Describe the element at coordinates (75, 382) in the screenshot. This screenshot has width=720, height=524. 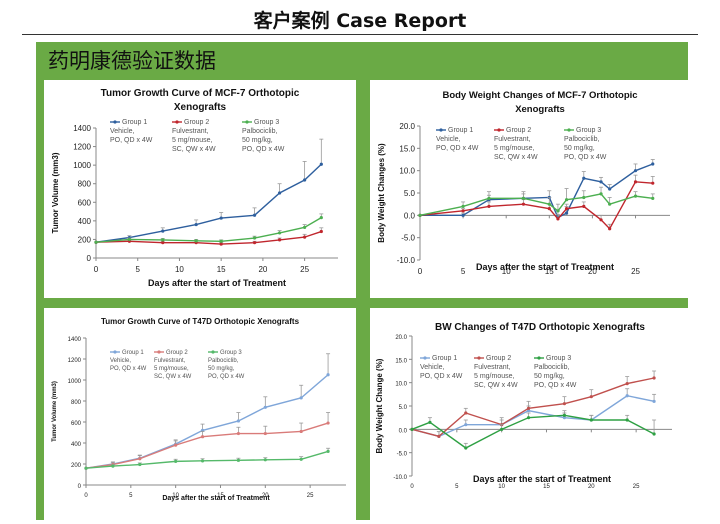
I see `y-tick-label: 1000` at that location.